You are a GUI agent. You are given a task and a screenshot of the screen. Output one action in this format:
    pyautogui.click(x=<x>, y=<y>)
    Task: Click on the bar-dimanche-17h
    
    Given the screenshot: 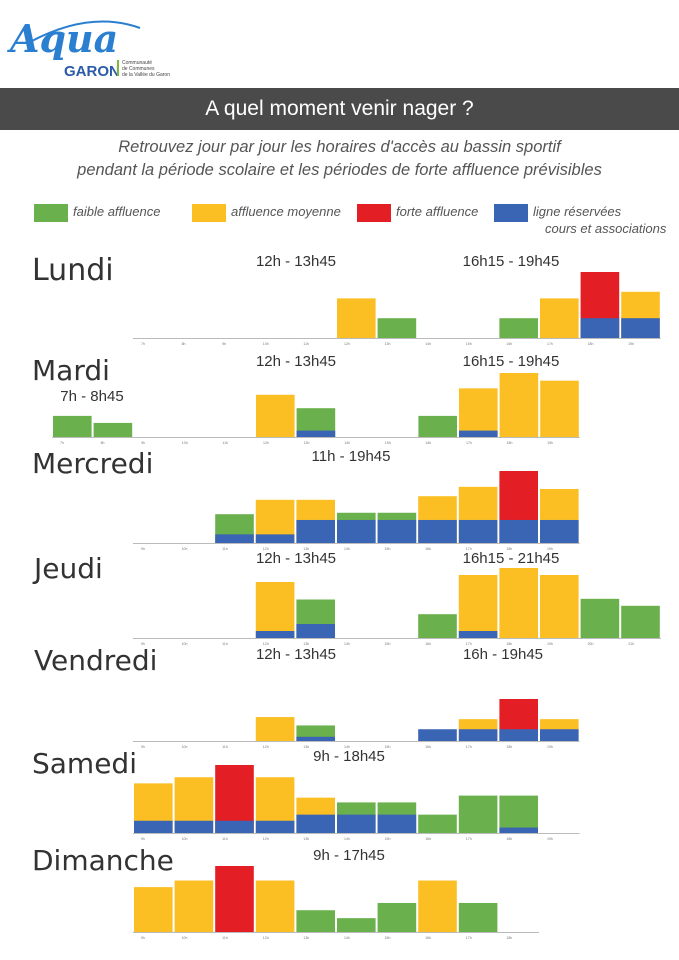 What is the action you would take?
    pyautogui.click(x=478, y=917)
    